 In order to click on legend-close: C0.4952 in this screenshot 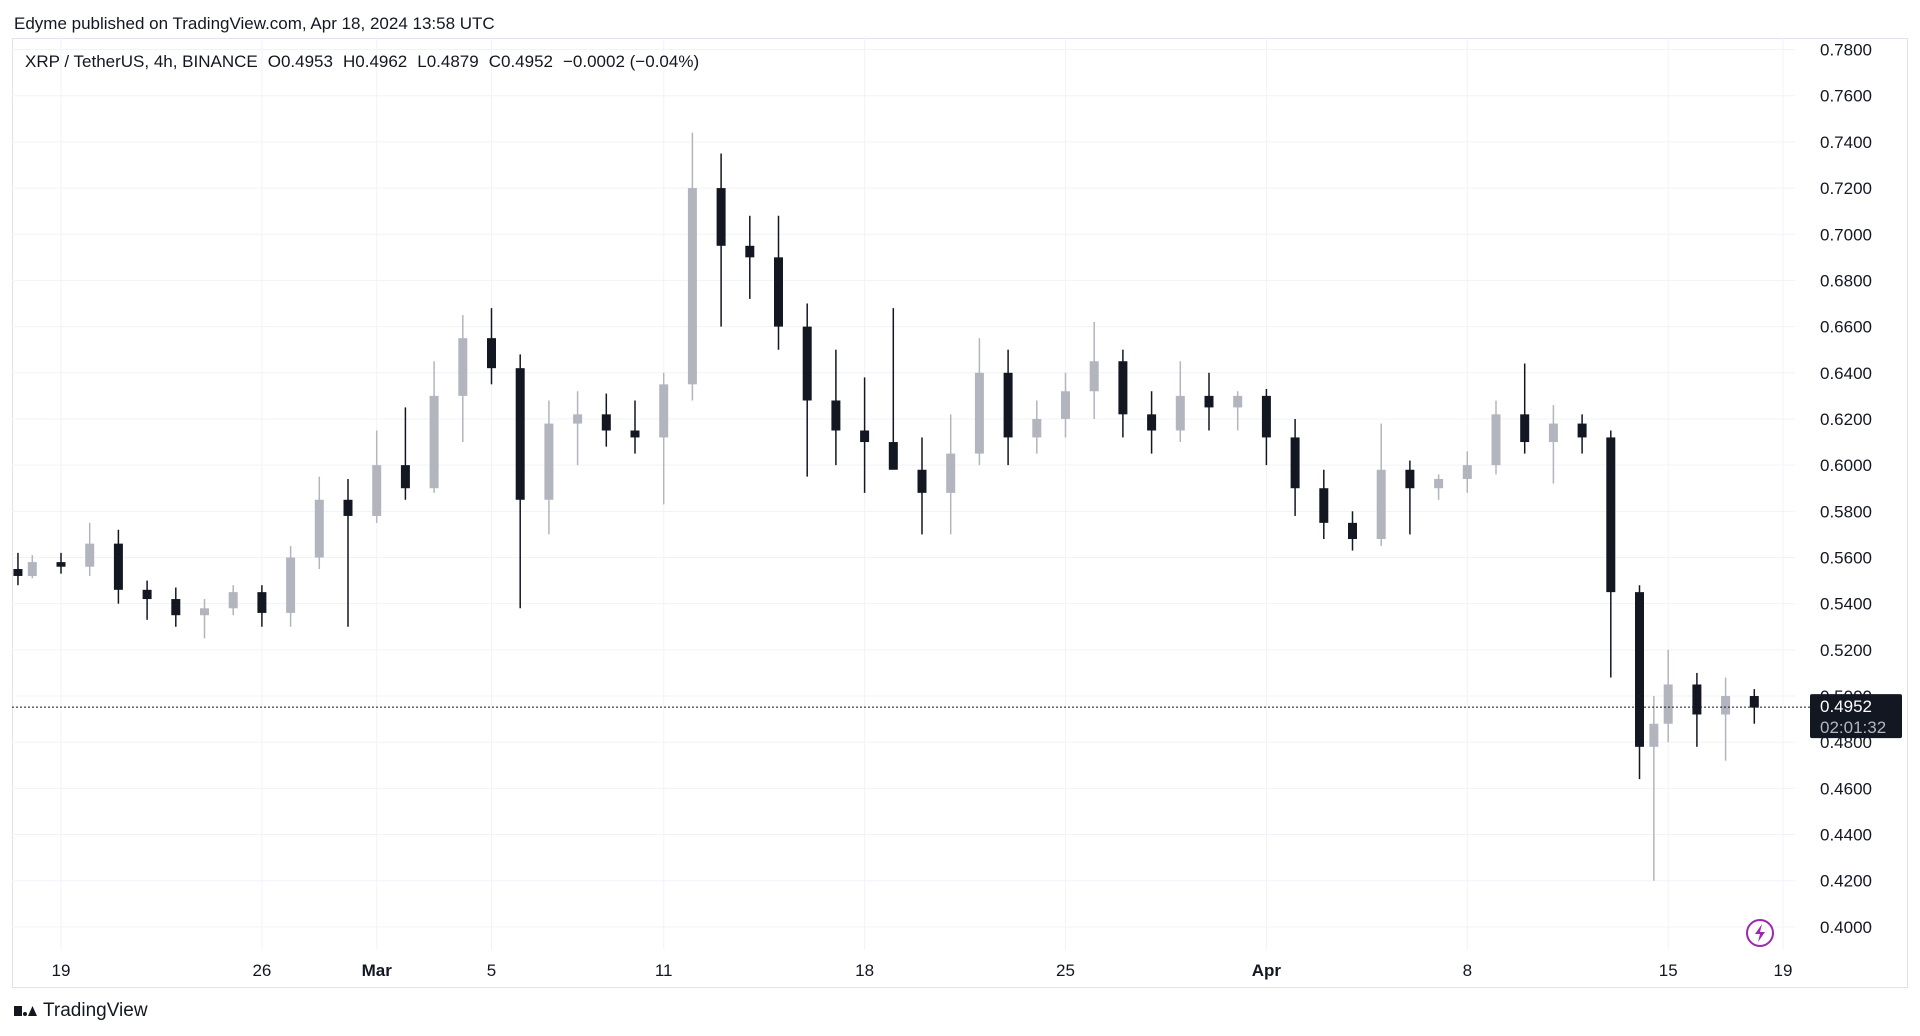, I will do `click(520, 61)`.